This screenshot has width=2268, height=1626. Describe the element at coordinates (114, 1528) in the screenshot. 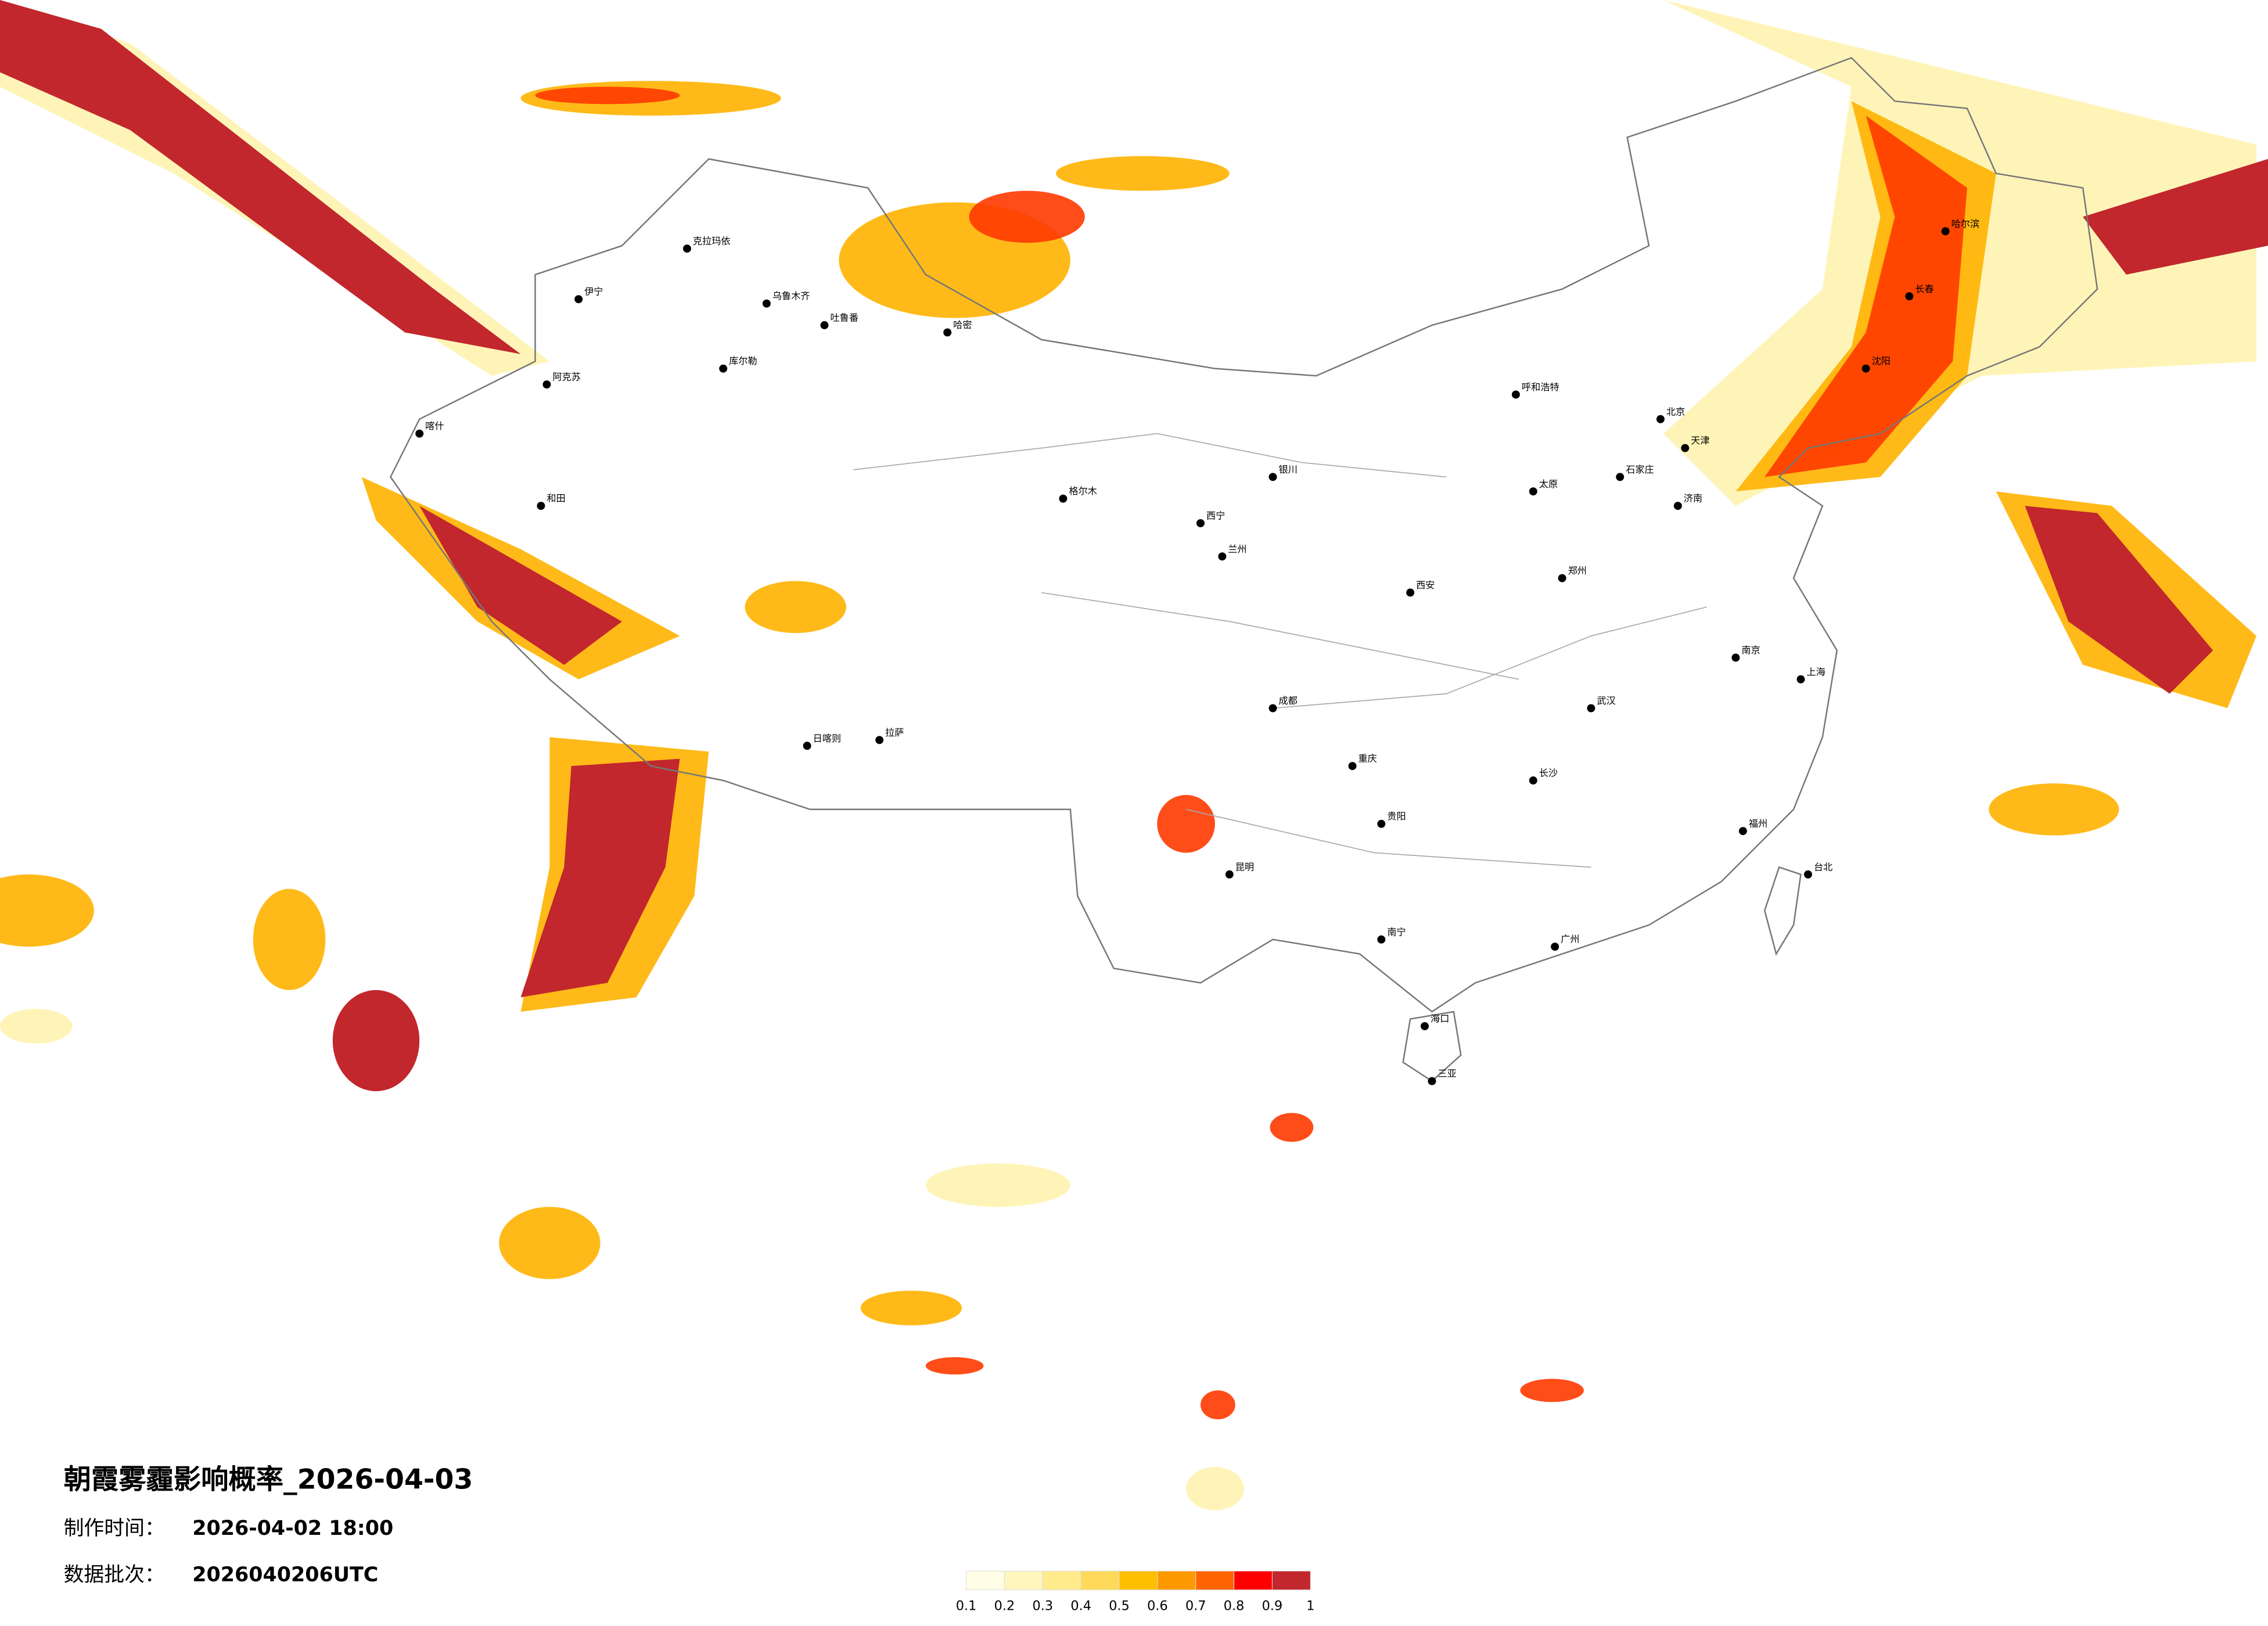

I see `production-time-label: 制作时间：` at that location.